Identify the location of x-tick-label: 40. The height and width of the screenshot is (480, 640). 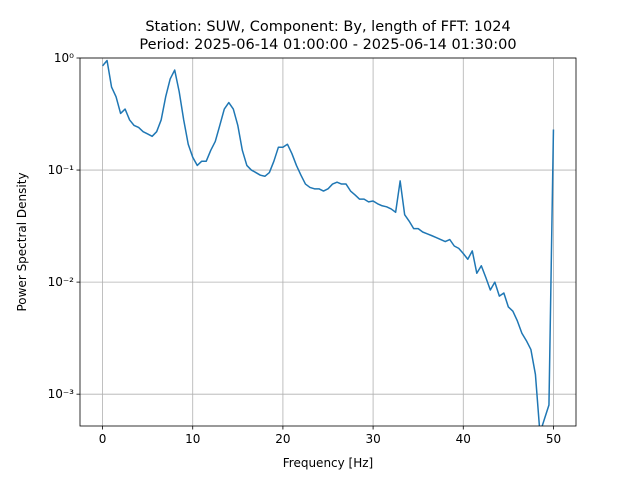
(463, 439).